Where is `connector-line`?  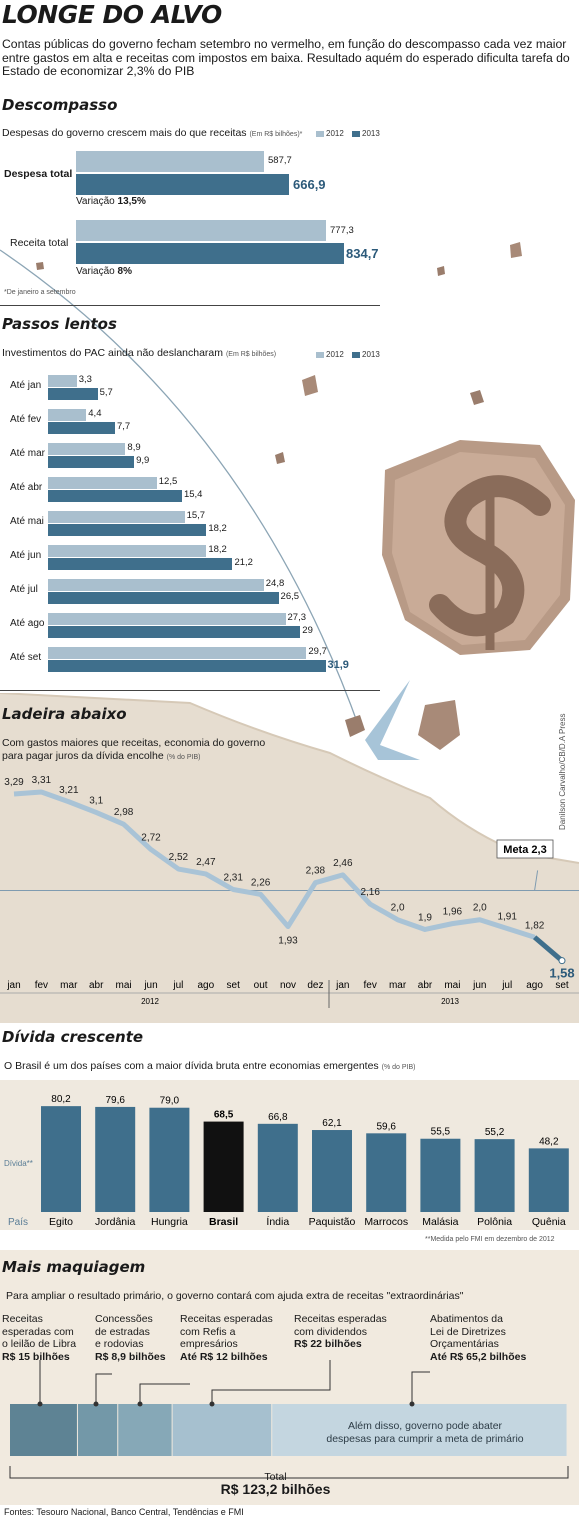 connector-line is located at coordinates (420, 1387).